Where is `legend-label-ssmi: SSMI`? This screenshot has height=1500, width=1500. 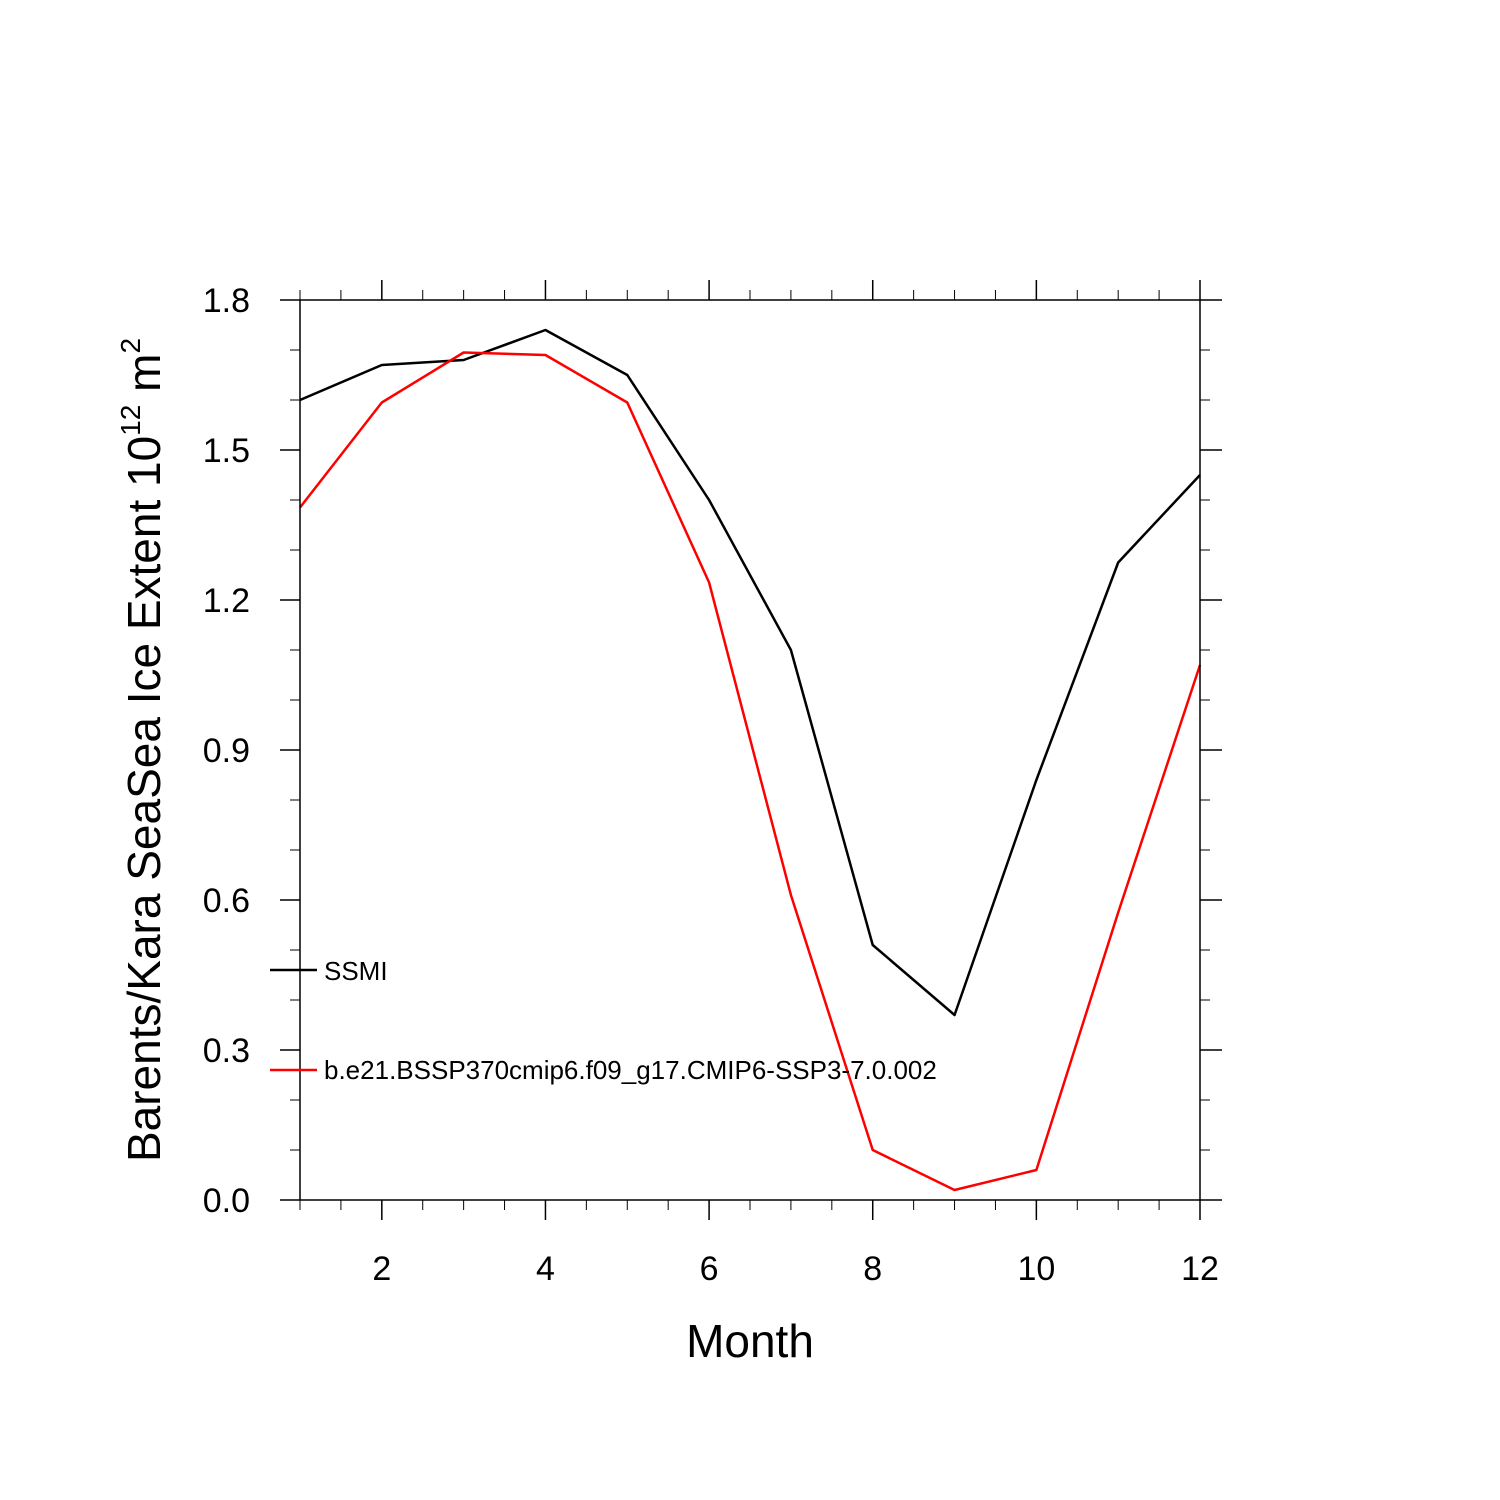
legend-label-ssmi: SSMI is located at coordinates (356, 971).